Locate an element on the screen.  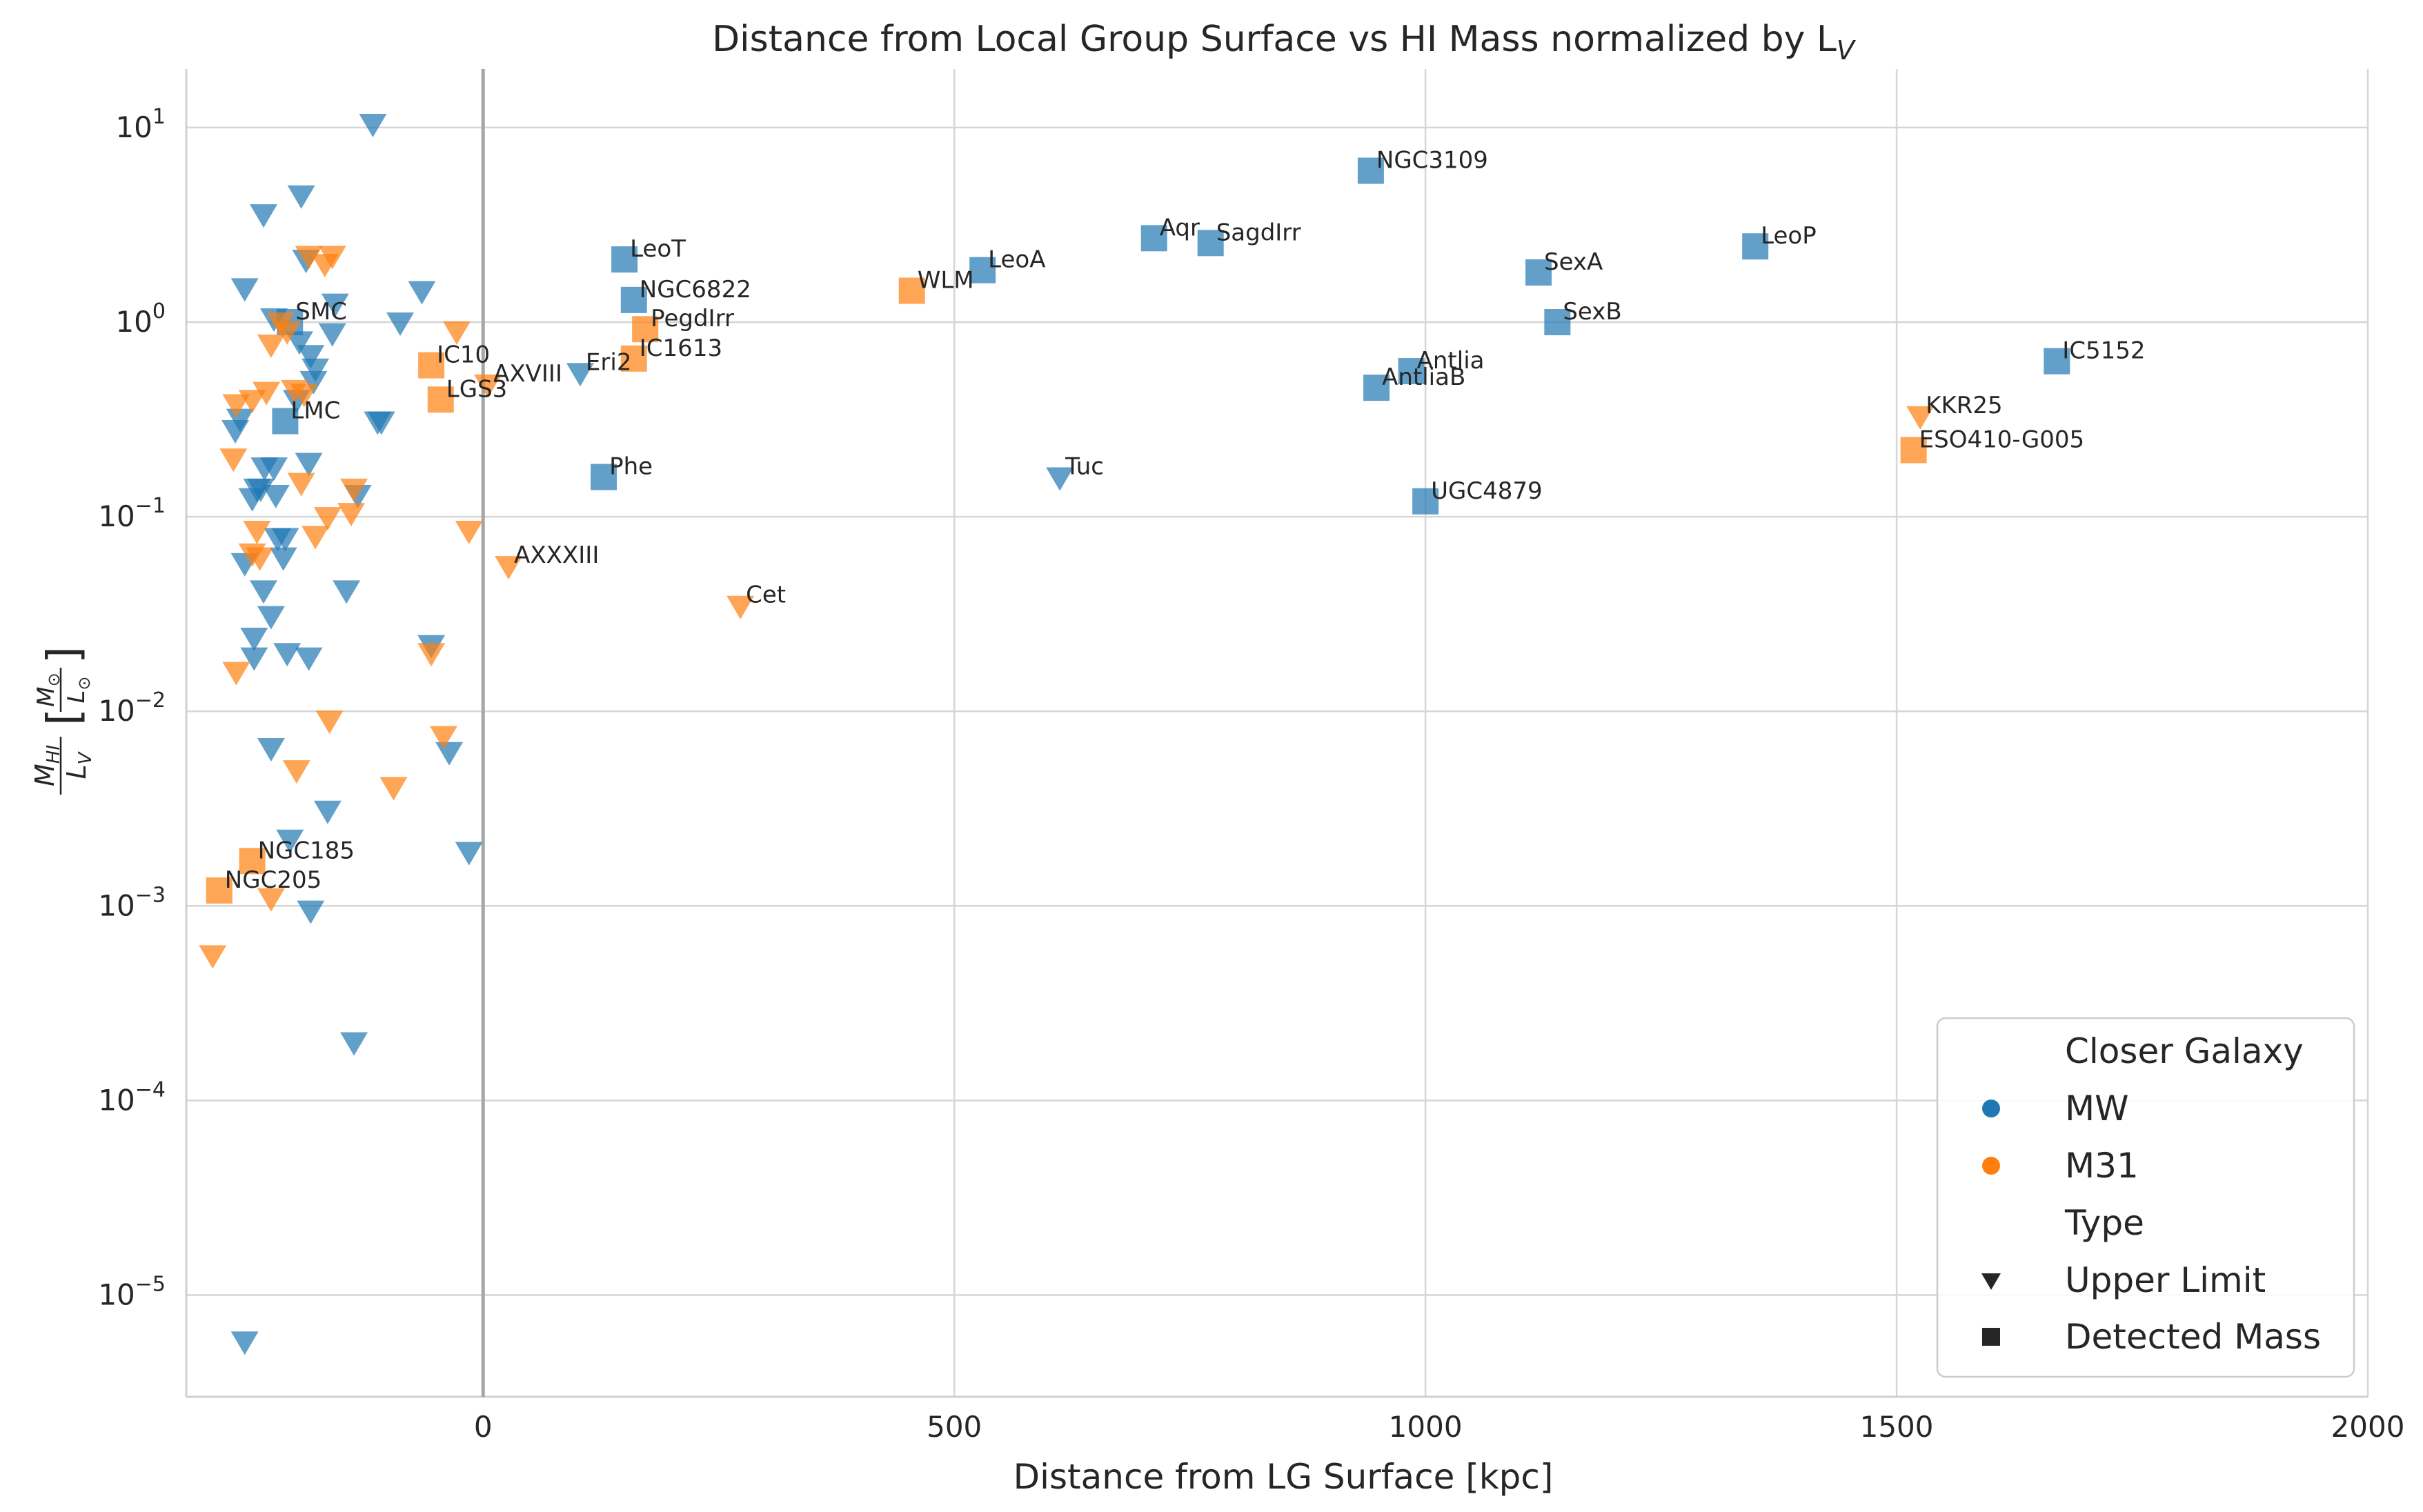
legend-hue-title: Closer Galaxy is located at coordinates (2184, 1051).